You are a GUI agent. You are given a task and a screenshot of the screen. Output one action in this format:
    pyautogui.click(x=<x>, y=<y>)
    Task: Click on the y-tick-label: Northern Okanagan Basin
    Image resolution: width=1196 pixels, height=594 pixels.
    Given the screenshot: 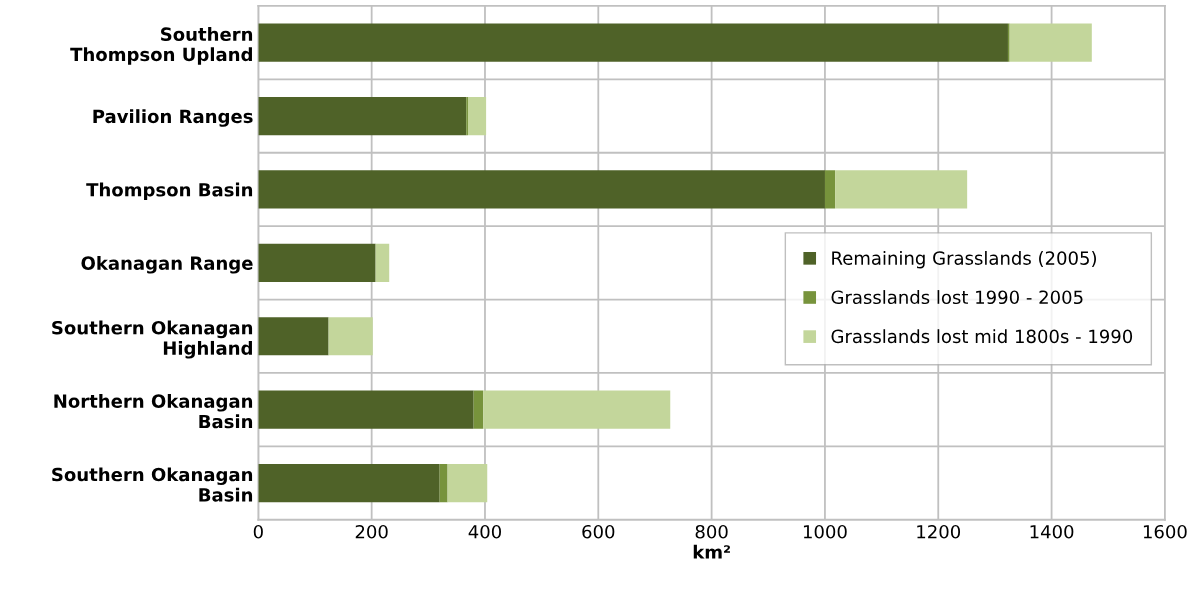 What is the action you would take?
    pyautogui.click(x=153, y=411)
    